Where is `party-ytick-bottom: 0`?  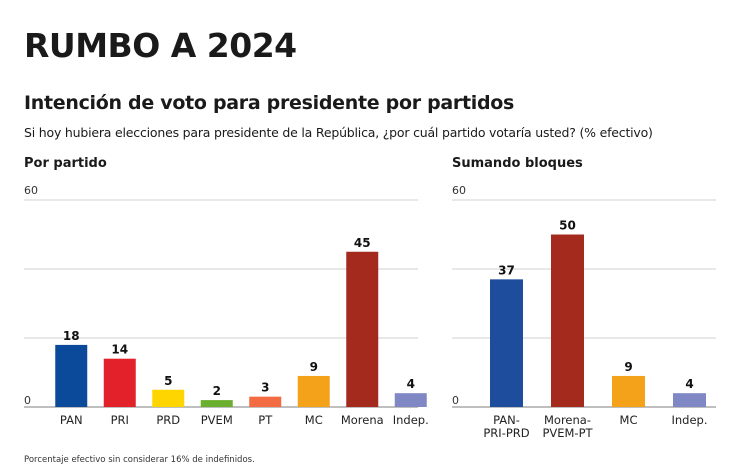 party-ytick-bottom: 0 is located at coordinates (27, 400).